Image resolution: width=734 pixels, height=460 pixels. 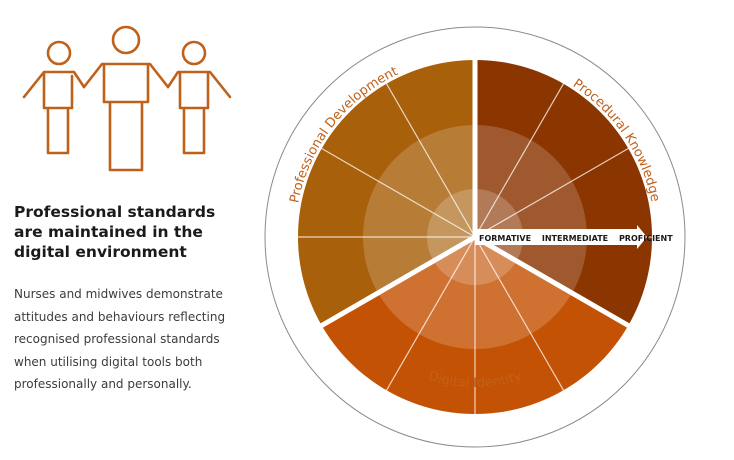 I want to click on levels-arrow-head, so click(x=642, y=237).